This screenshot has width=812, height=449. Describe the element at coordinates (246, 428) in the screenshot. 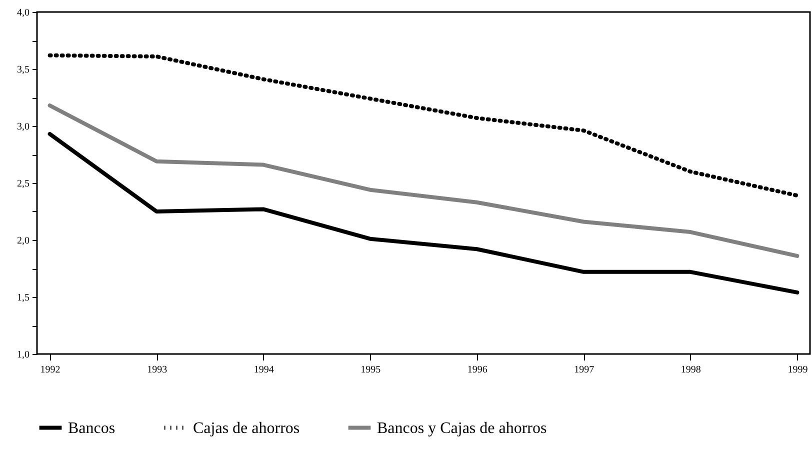

I see `legend-label: Cajas de ahorros` at that location.